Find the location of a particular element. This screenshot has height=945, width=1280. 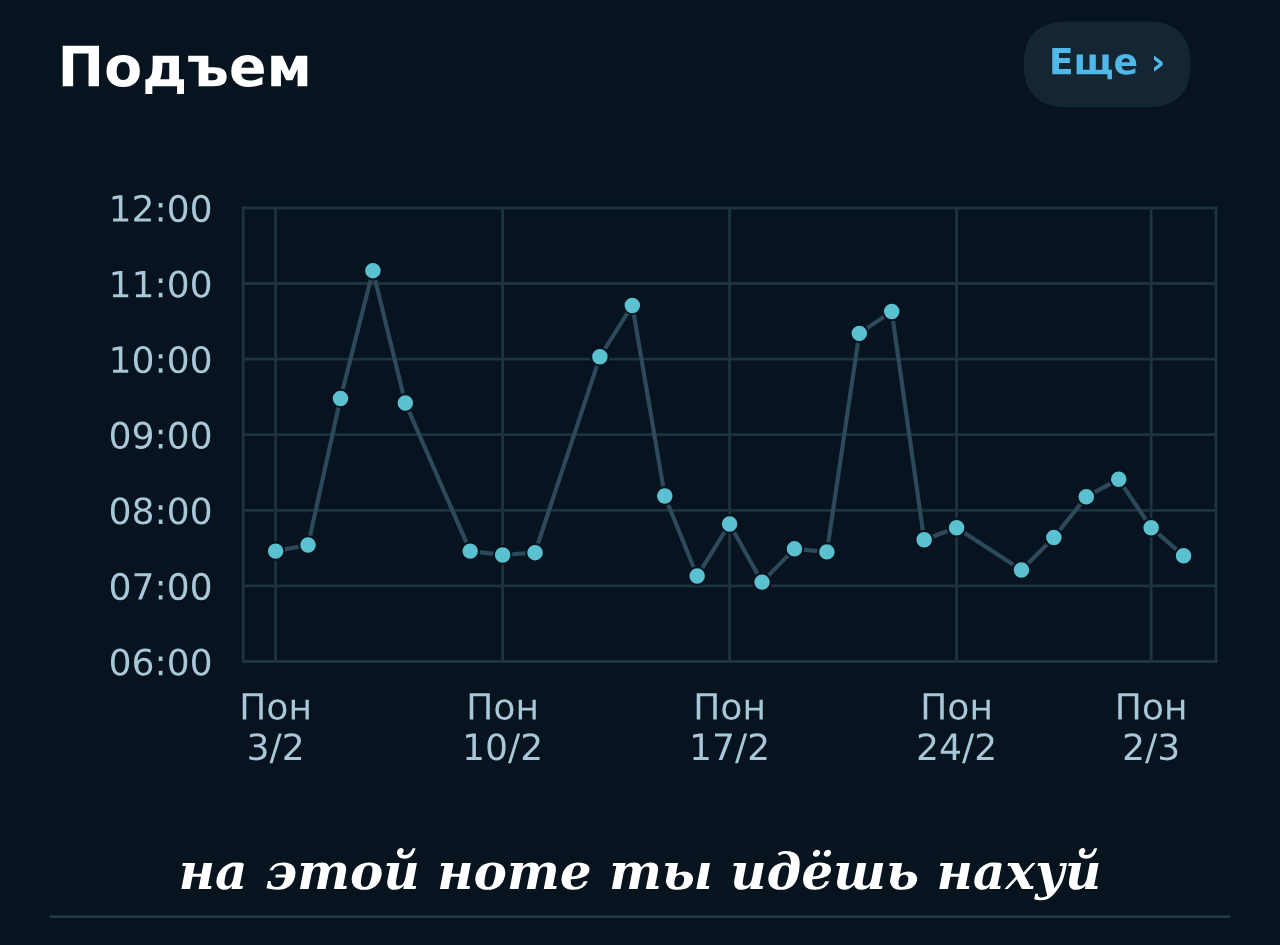

x-tick-label: Пон 3/2 is located at coordinates (275, 728).